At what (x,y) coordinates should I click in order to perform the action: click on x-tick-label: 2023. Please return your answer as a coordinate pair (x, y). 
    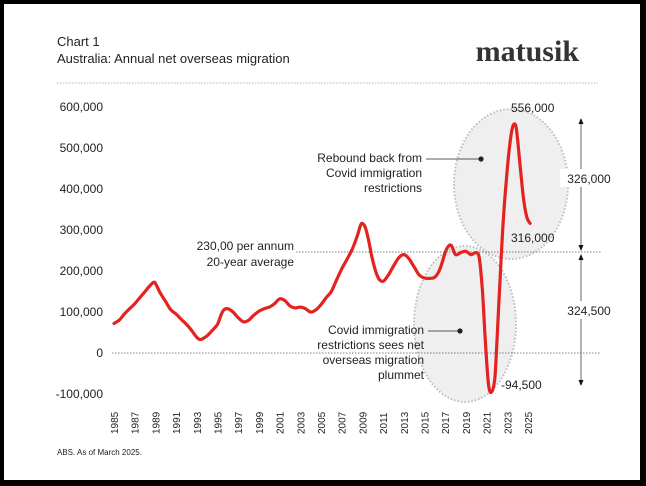
    Looking at the image, I should click on (508, 422).